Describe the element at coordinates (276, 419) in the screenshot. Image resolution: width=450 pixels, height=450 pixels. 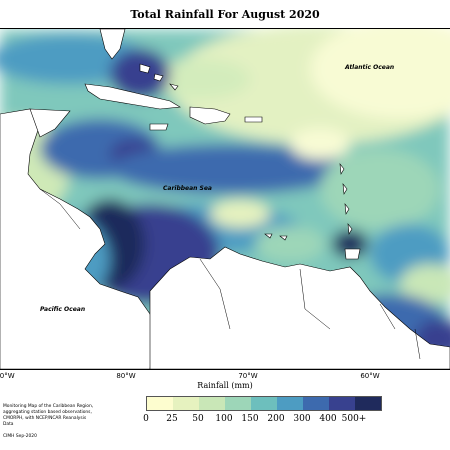
I see `legend-tick-label: 200` at that location.